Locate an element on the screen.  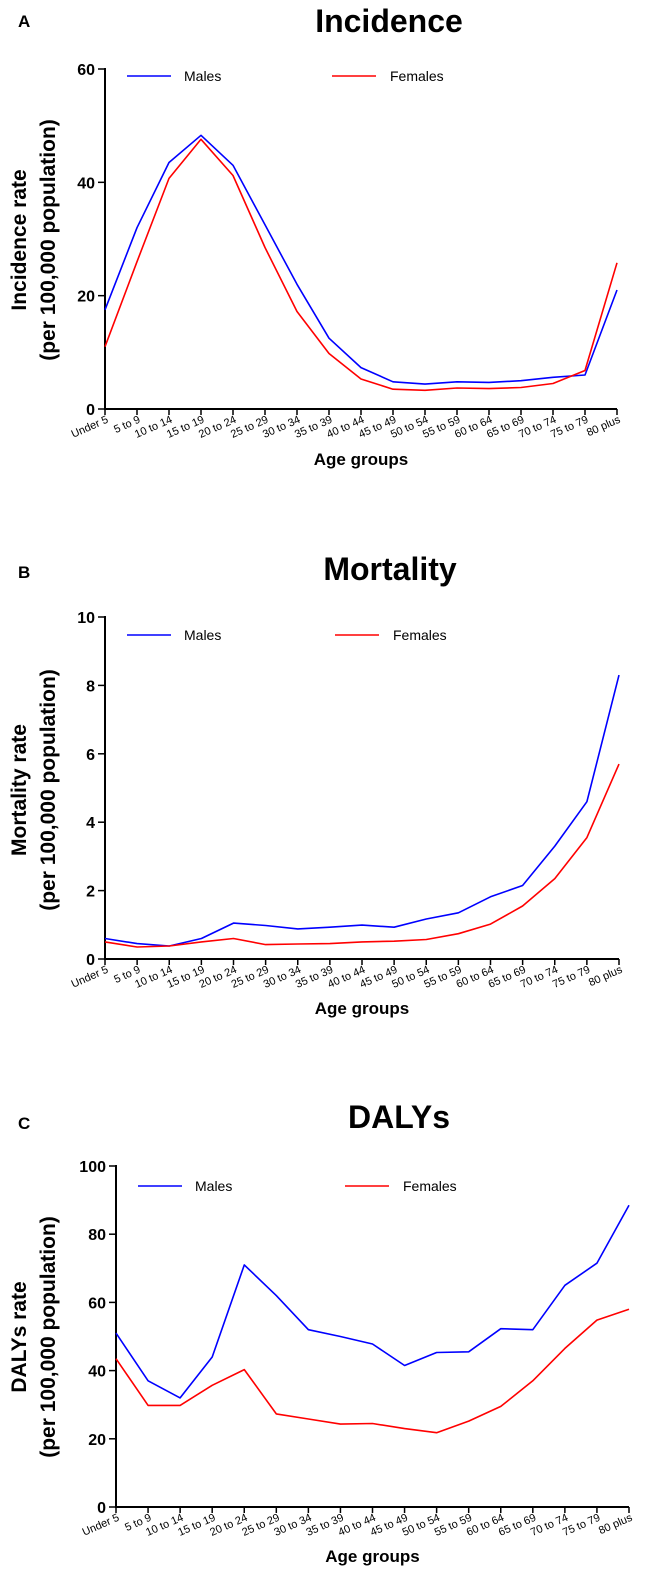
y-tick-label: 10 is located at coordinates (86, 618).